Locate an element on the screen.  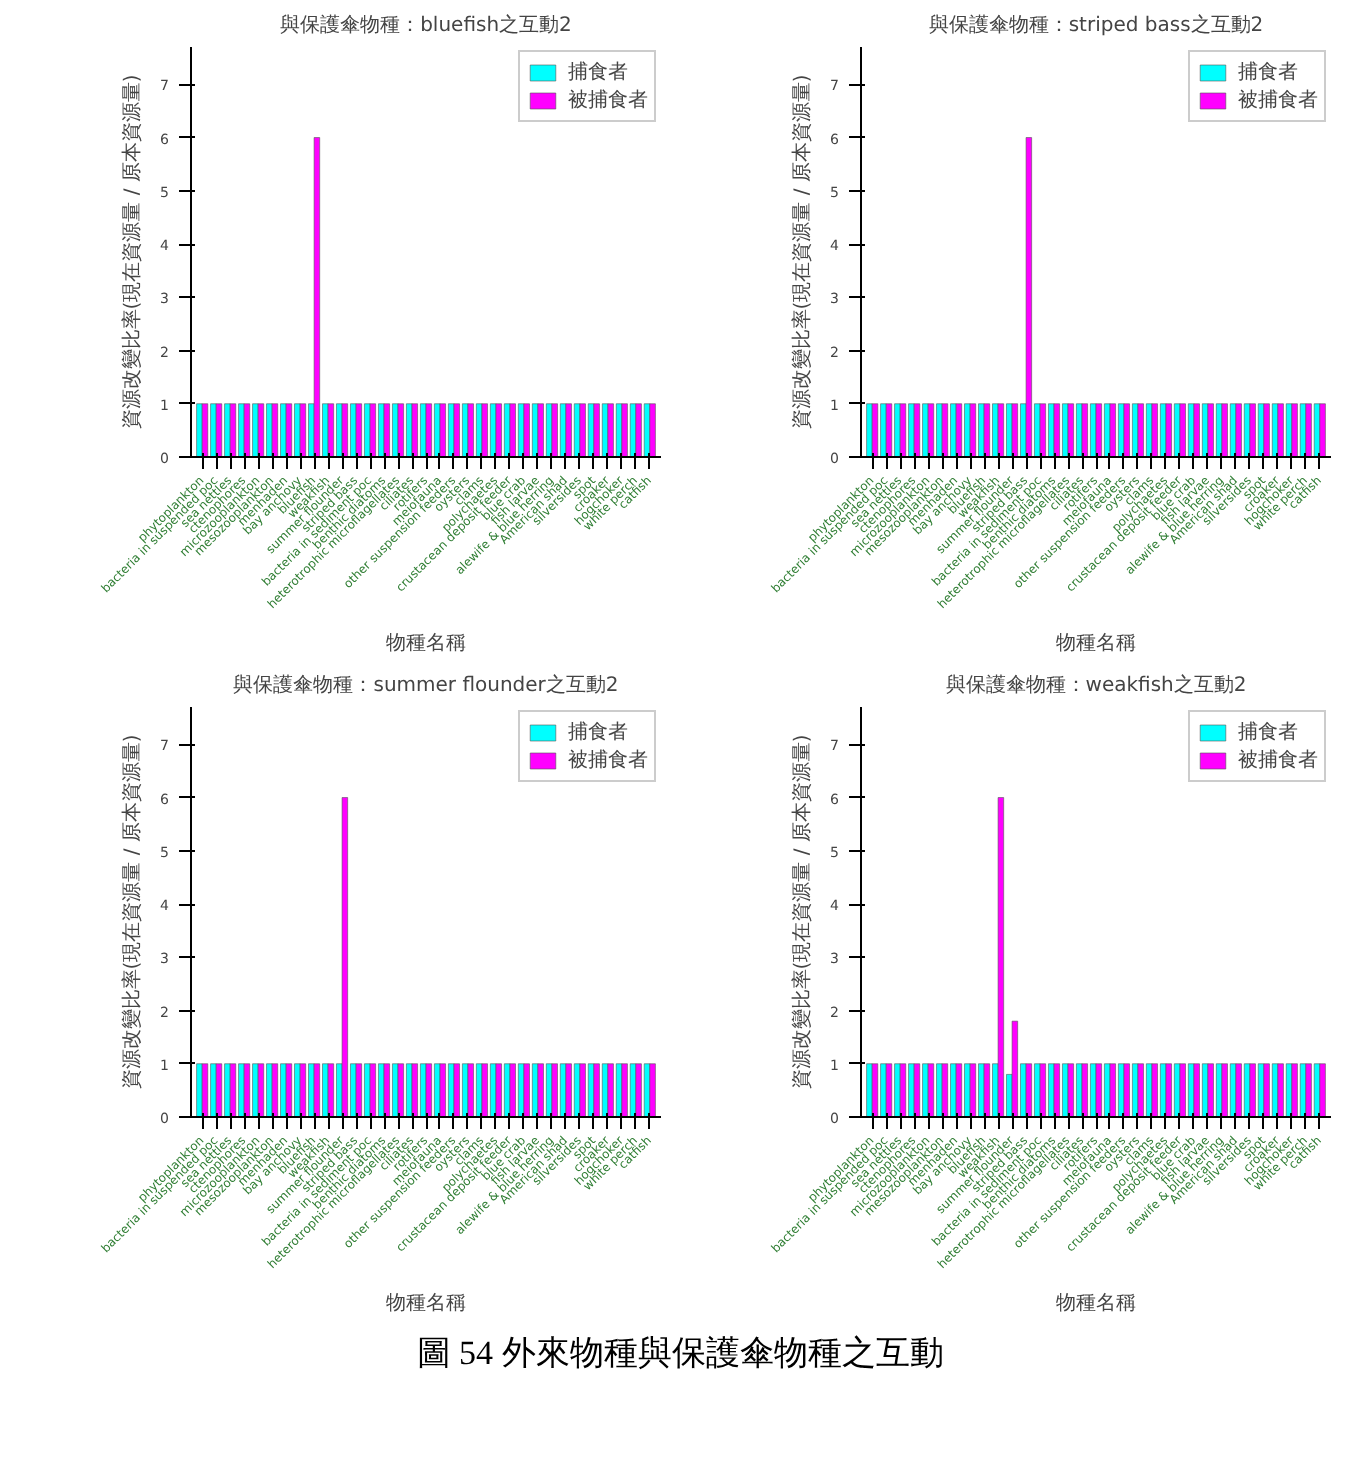
caption: 圖 54 外來物種與保護傘物種之互動 is located at coordinates (680, 1354).